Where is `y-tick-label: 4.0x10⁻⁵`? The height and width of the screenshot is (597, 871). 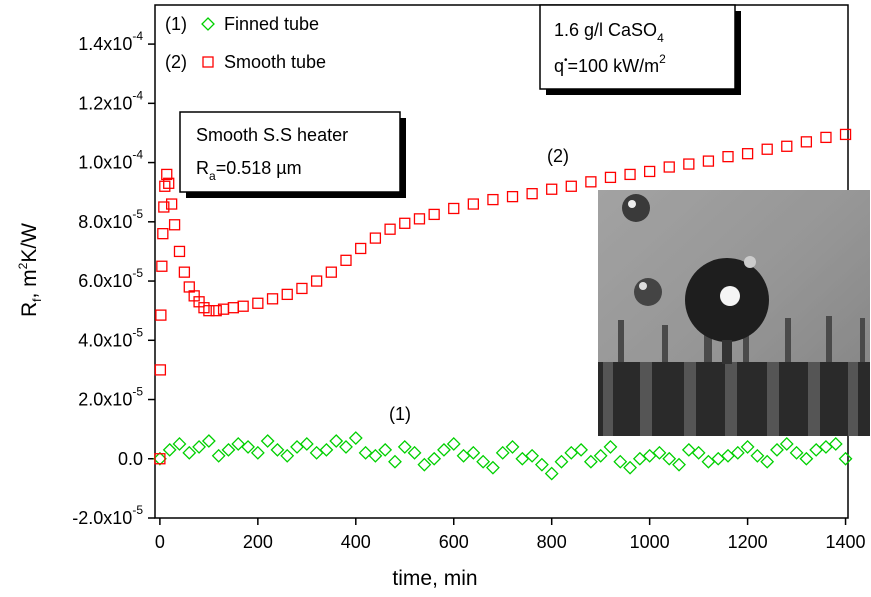 y-tick-label: 4.0x10⁻⁵ is located at coordinates (110, 337).